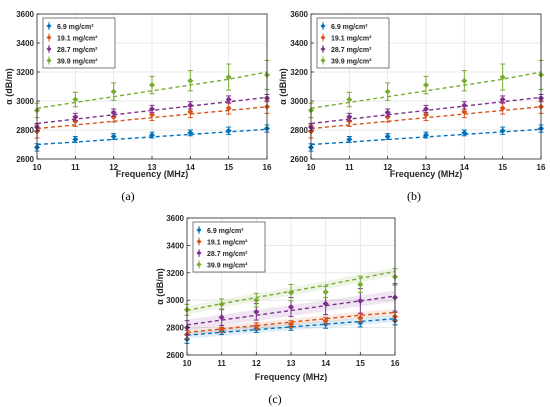 Image resolution: width=550 pixels, height=407 pixels. Describe the element at coordinates (414, 196) in the screenshot. I see `panel-label-b: (b)` at that location.